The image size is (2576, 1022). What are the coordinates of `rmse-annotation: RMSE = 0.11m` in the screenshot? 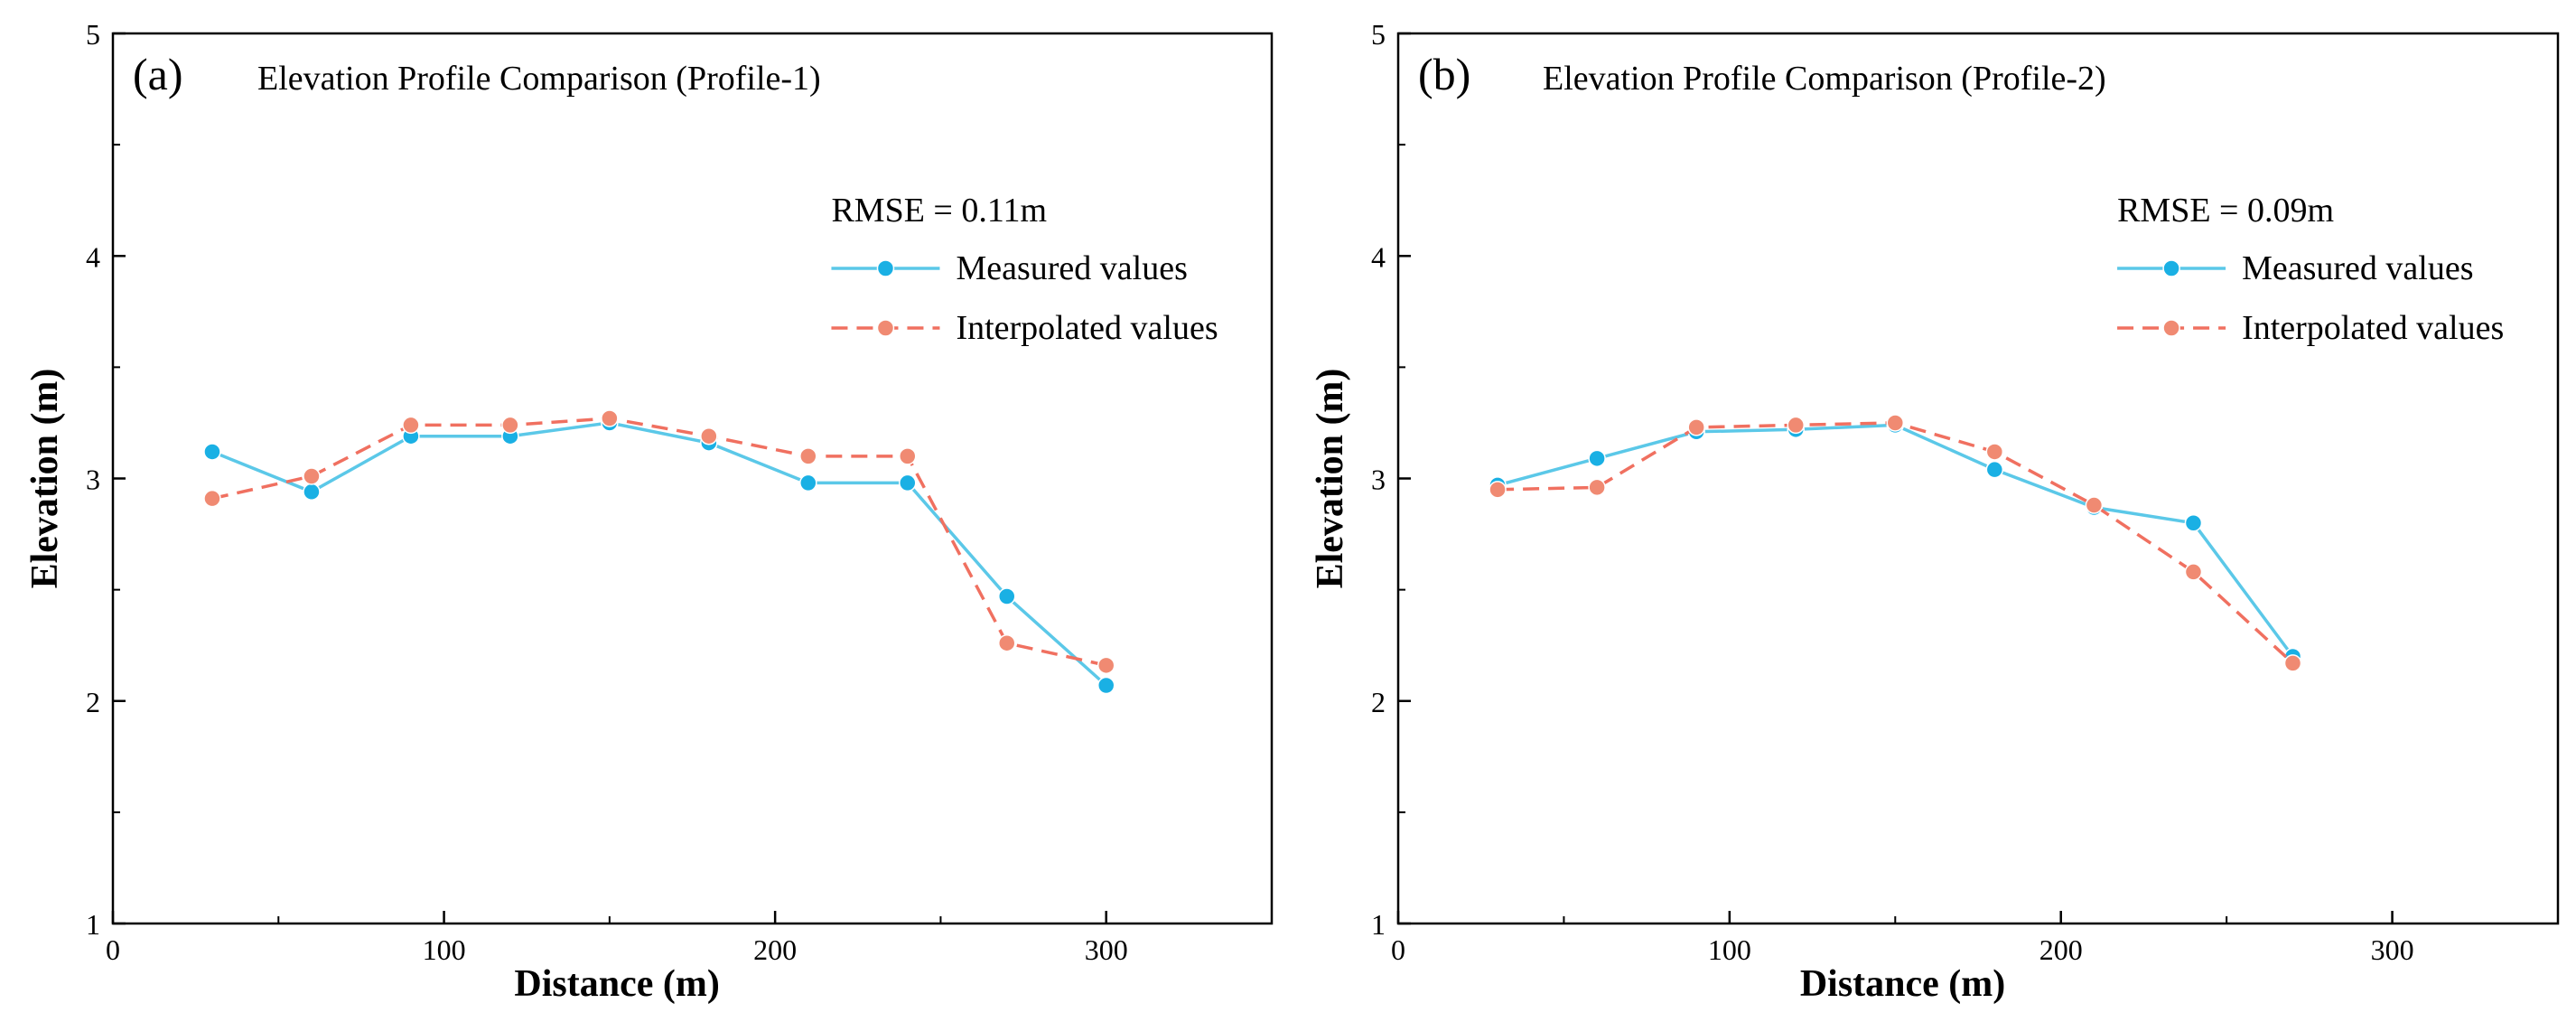 It's located at (939, 211).